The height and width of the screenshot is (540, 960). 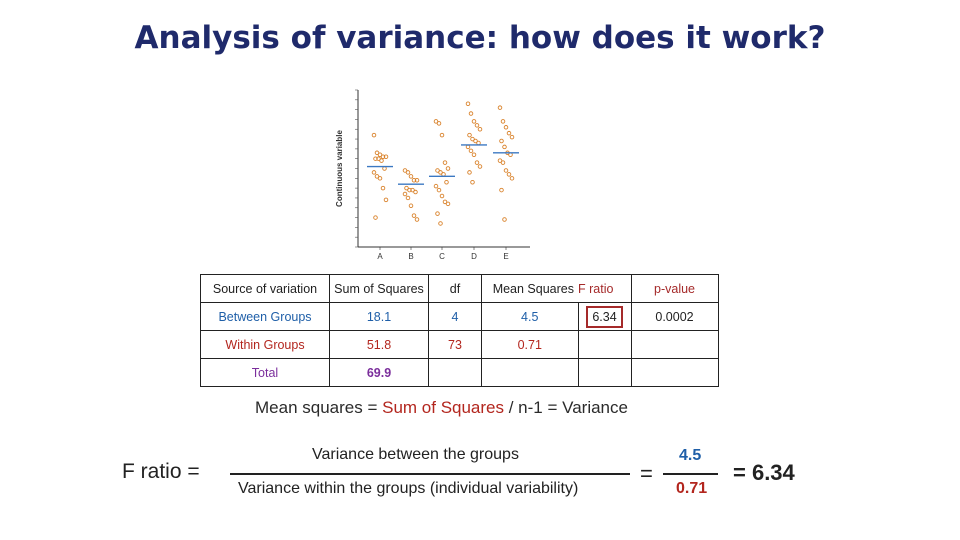 What do you see at coordinates (529, 288) in the screenshot?
I see `header-mean-squares: Mean Squares` at bounding box center [529, 288].